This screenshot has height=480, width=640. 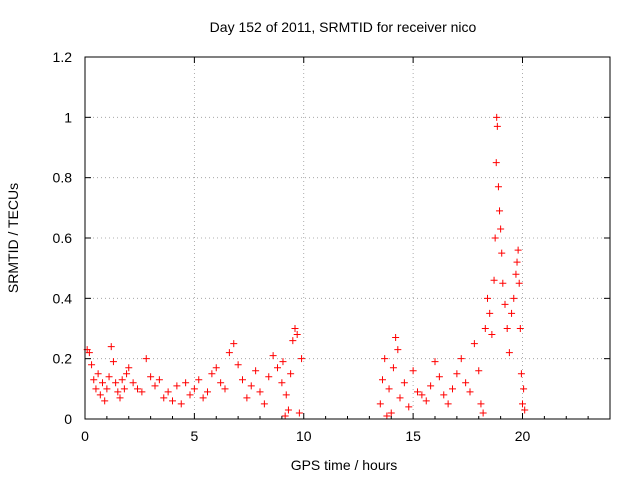 What do you see at coordinates (68, 419) in the screenshot?
I see `y-tick-label: 0` at bounding box center [68, 419].